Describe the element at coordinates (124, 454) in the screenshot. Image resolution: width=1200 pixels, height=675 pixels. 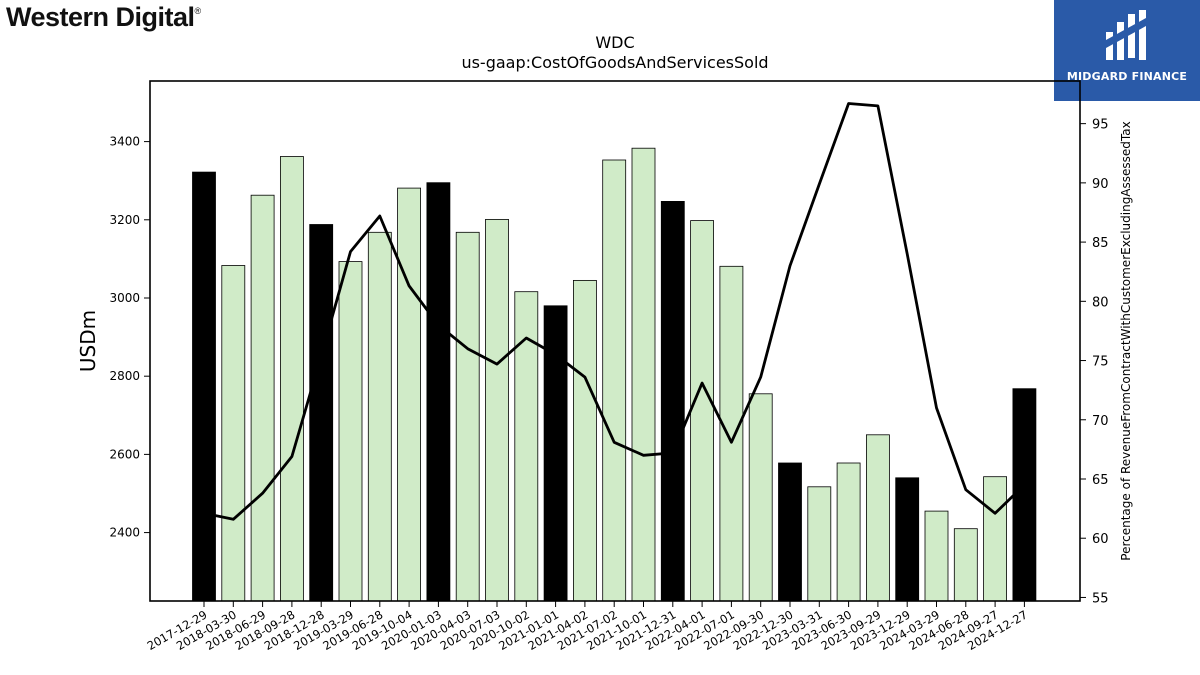
I see `y-tick-label: 2600` at that location.